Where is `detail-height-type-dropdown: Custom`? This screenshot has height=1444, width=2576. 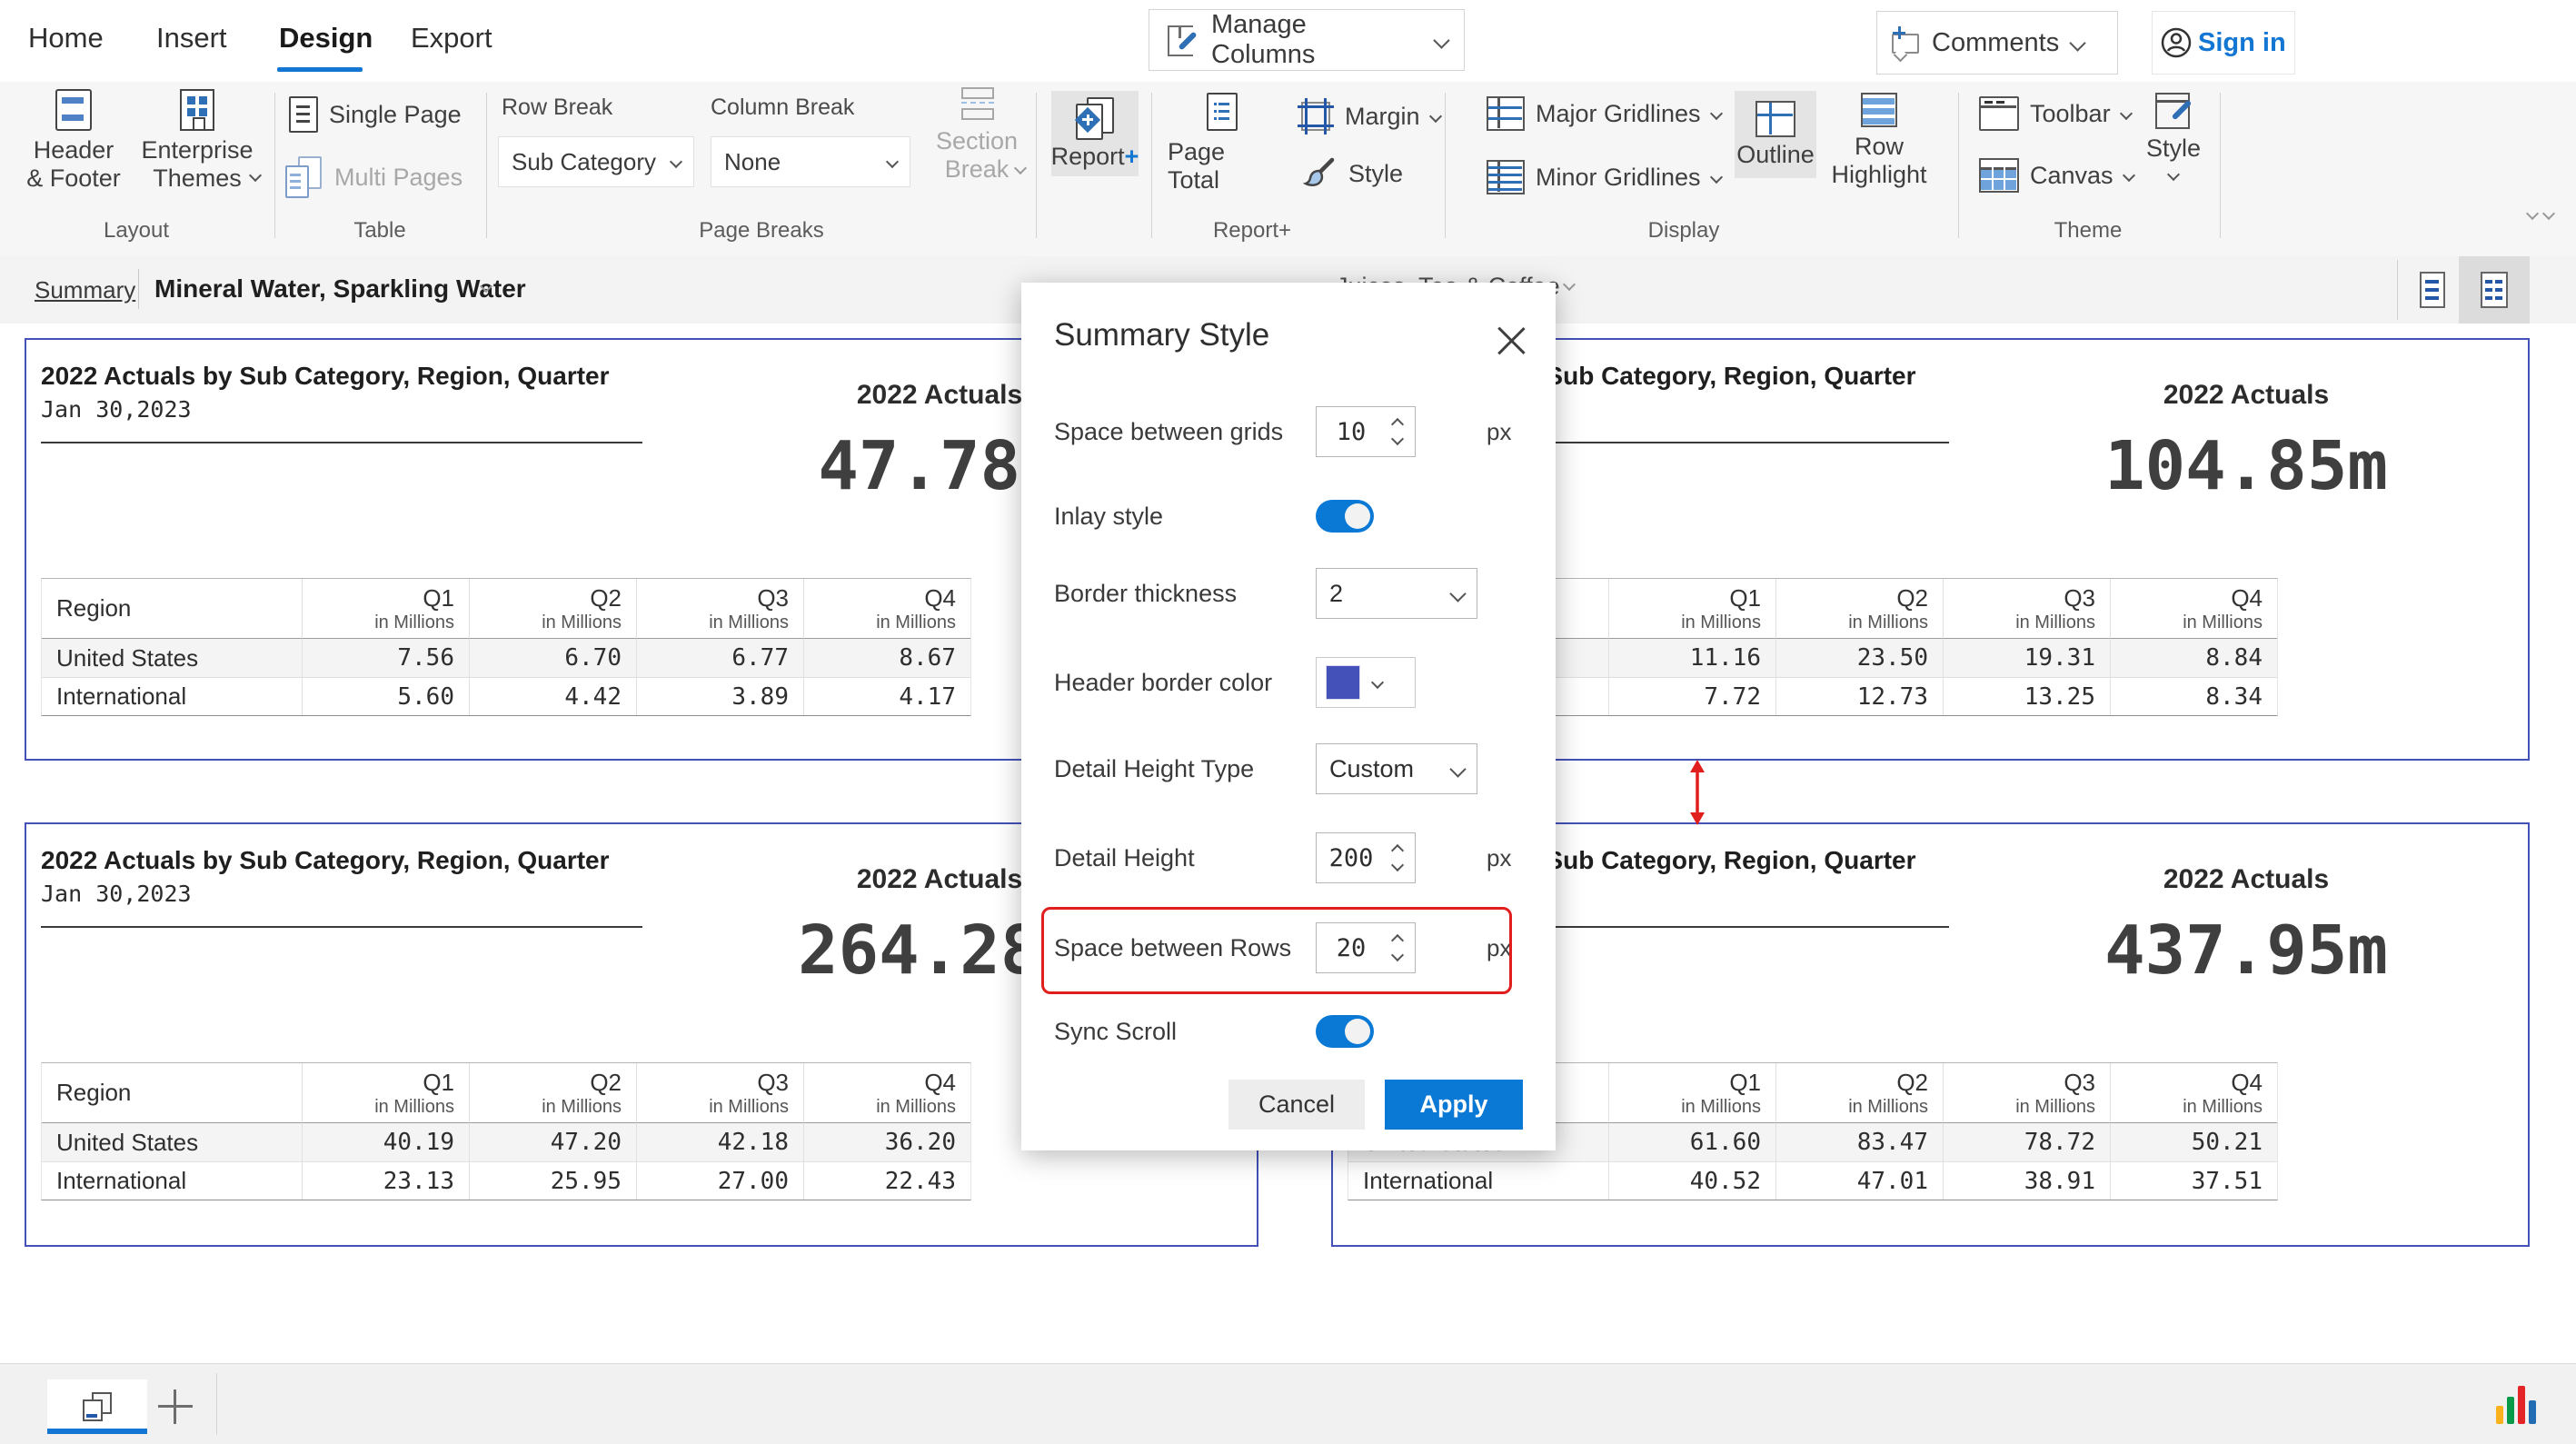
detail-height-type-dropdown: Custom is located at coordinates (1397, 768).